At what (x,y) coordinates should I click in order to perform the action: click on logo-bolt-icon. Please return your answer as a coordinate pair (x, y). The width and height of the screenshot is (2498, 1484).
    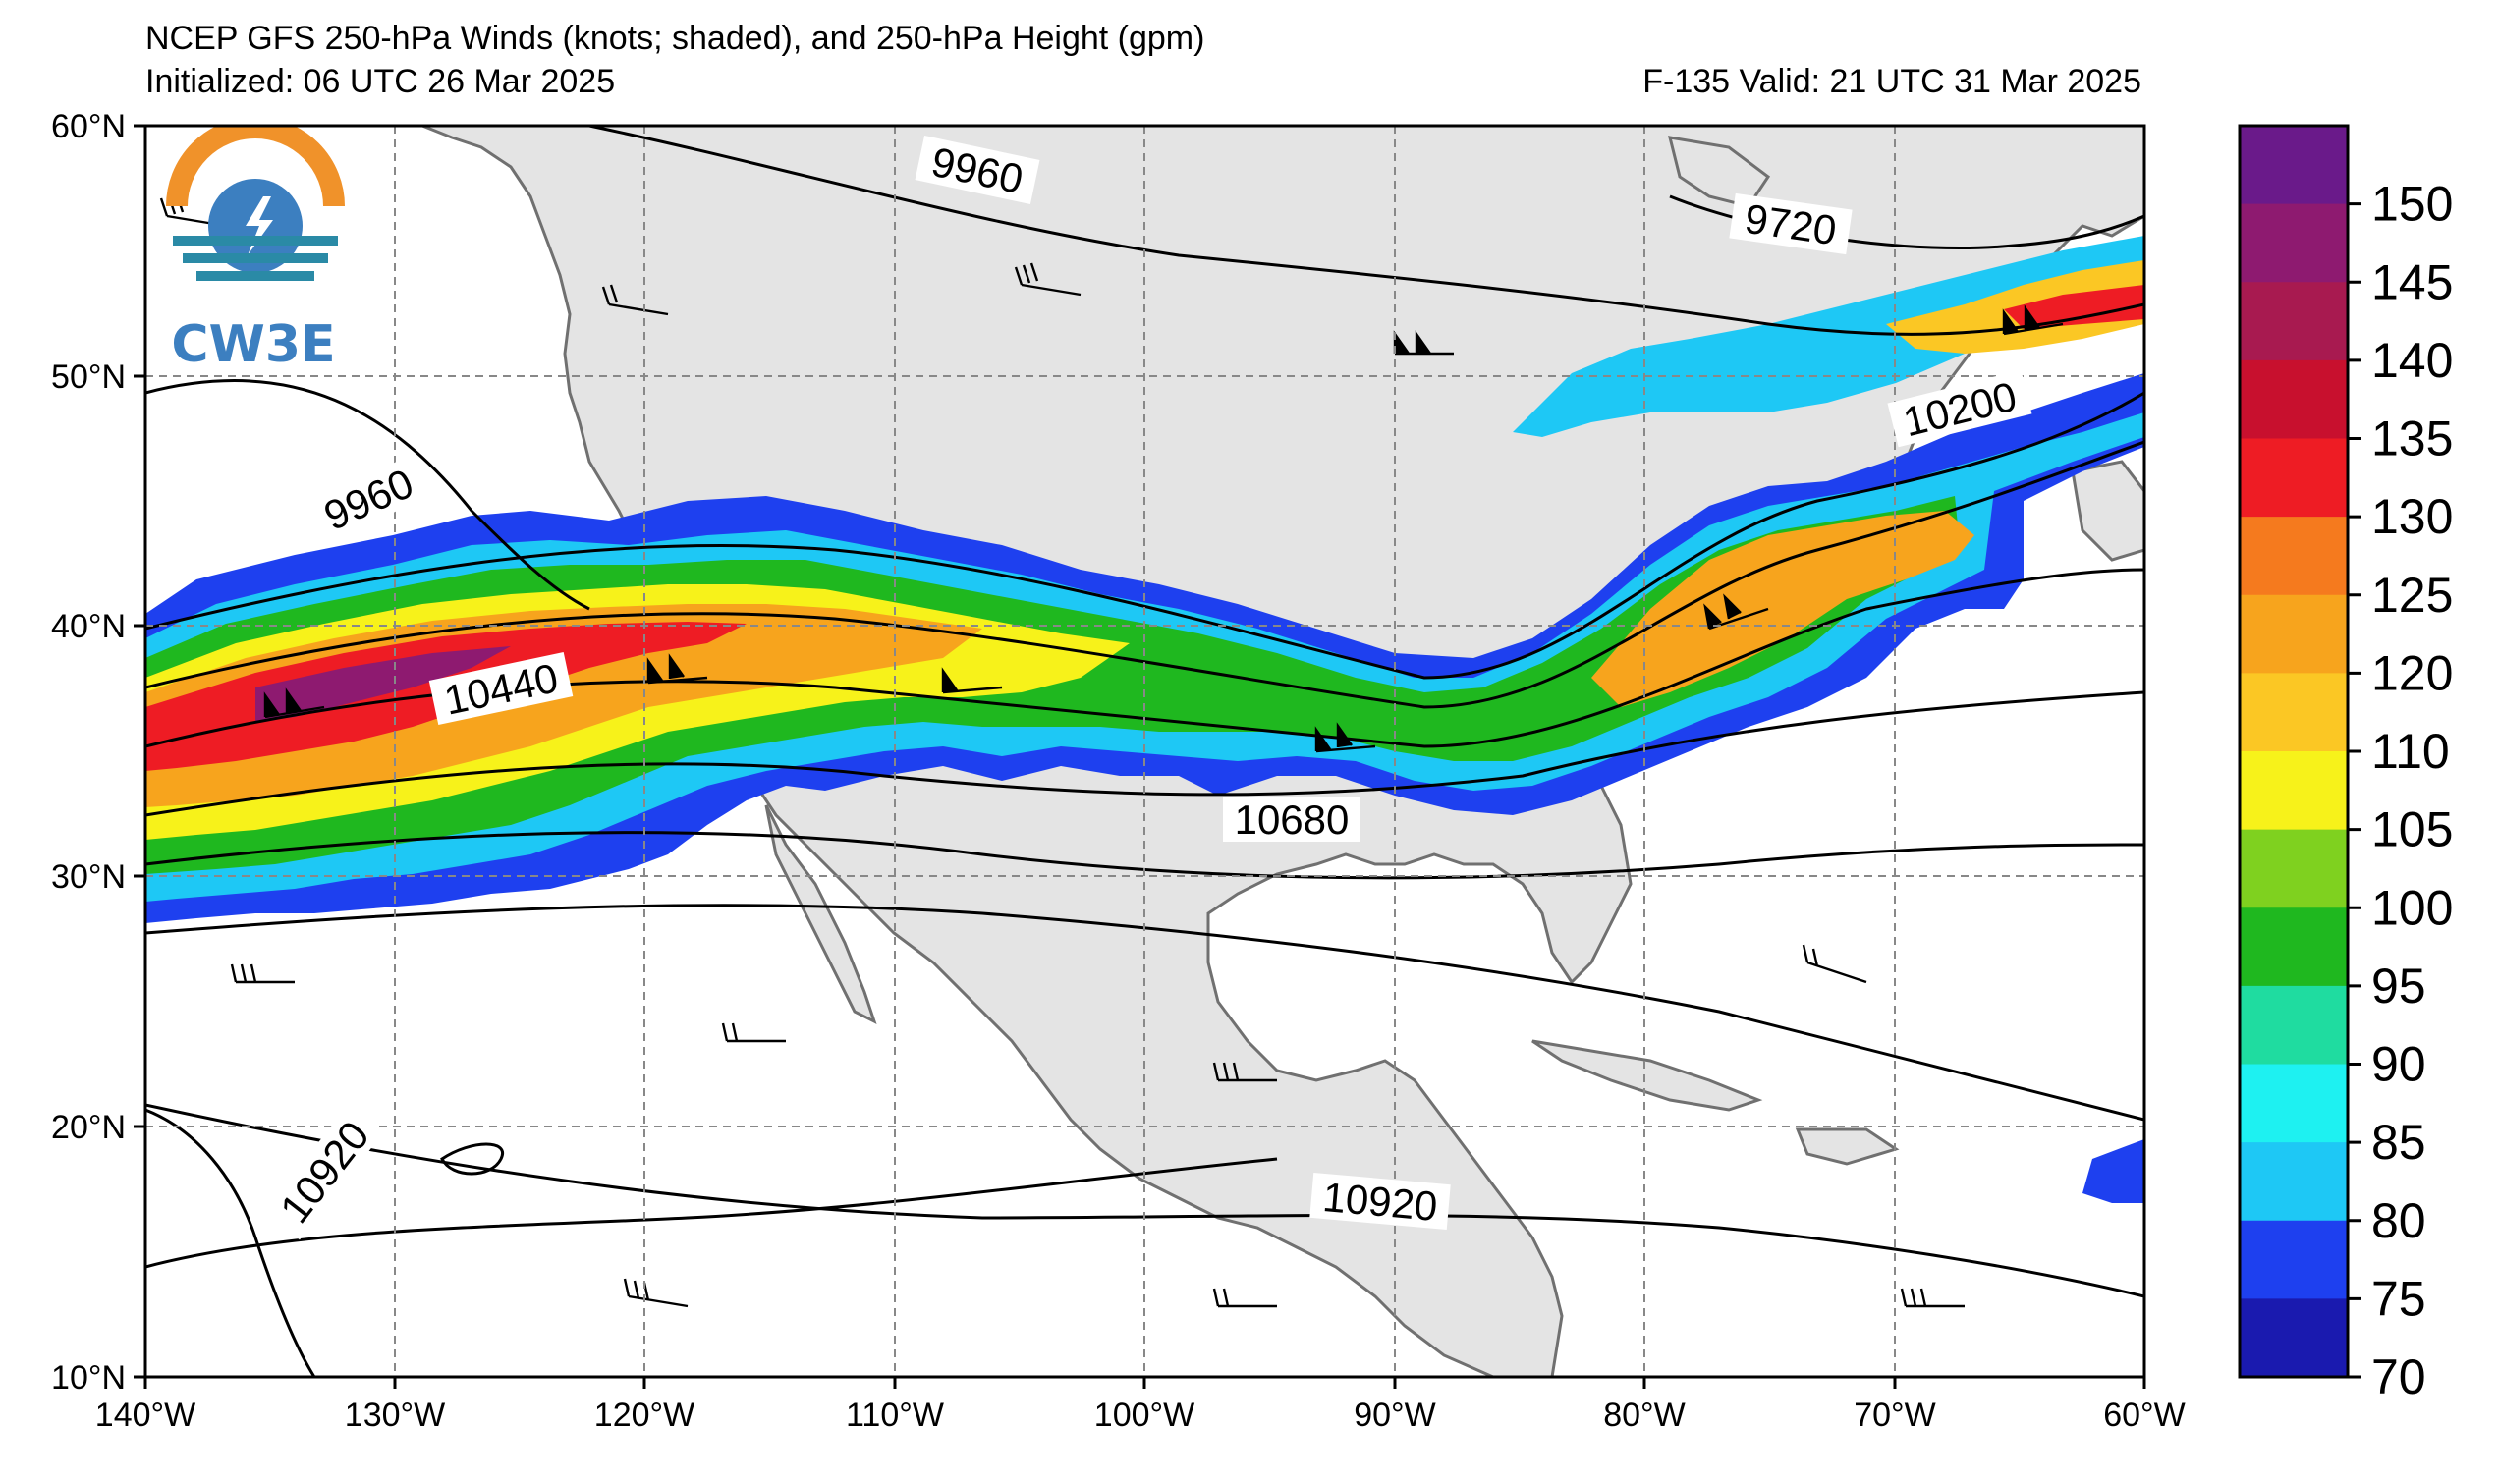
    Looking at the image, I should click on (259, 225).